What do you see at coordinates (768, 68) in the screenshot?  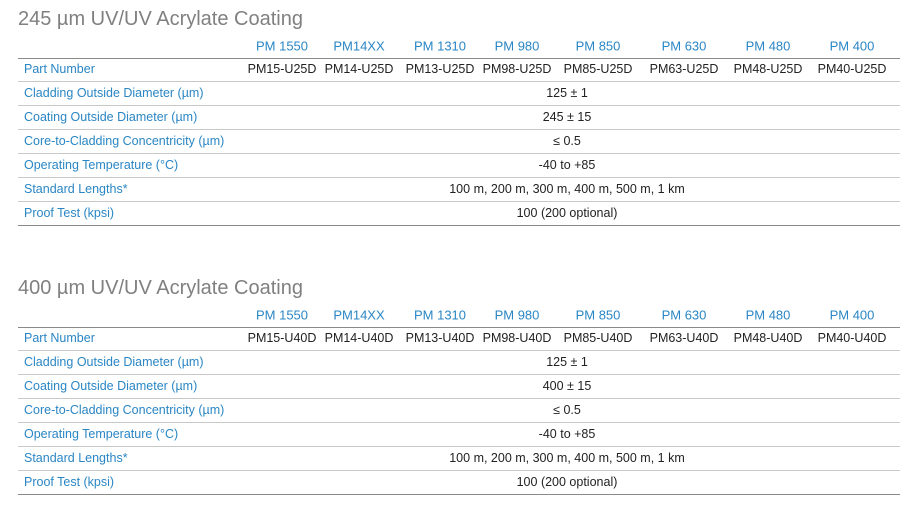 I see `cell-value: PM48-U25D` at bounding box center [768, 68].